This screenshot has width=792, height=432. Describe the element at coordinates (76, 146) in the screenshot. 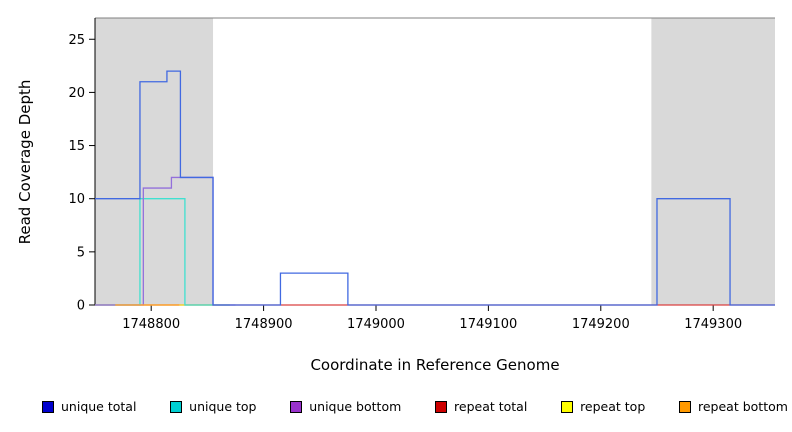

I see `y-tick-label: 15` at that location.